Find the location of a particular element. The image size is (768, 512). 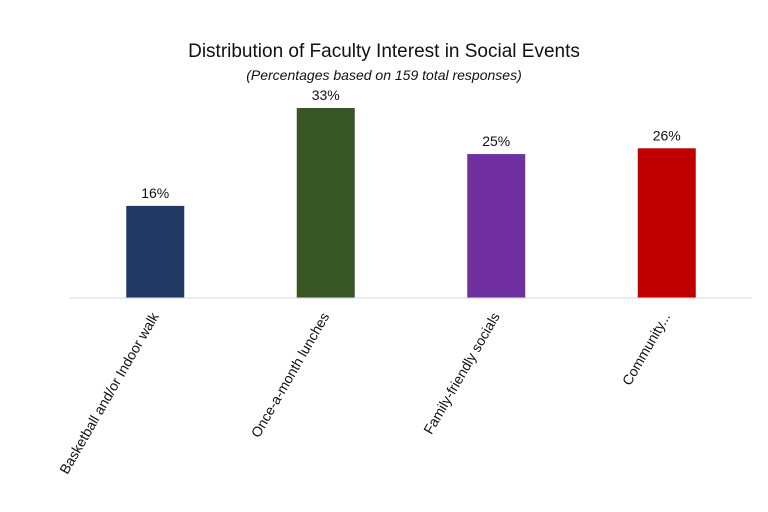

data-label-4: 26% is located at coordinates (667, 135).